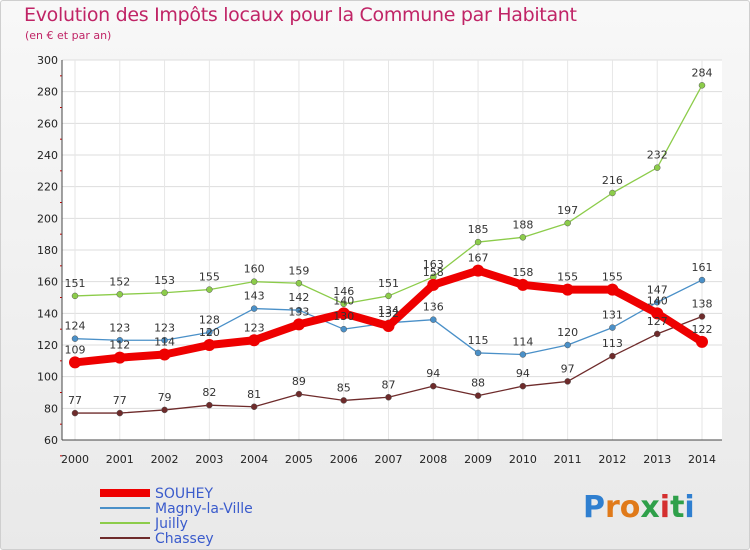  What do you see at coordinates (522, 224) in the screenshot?
I see `data-label-juilly: 188` at bounding box center [522, 224].